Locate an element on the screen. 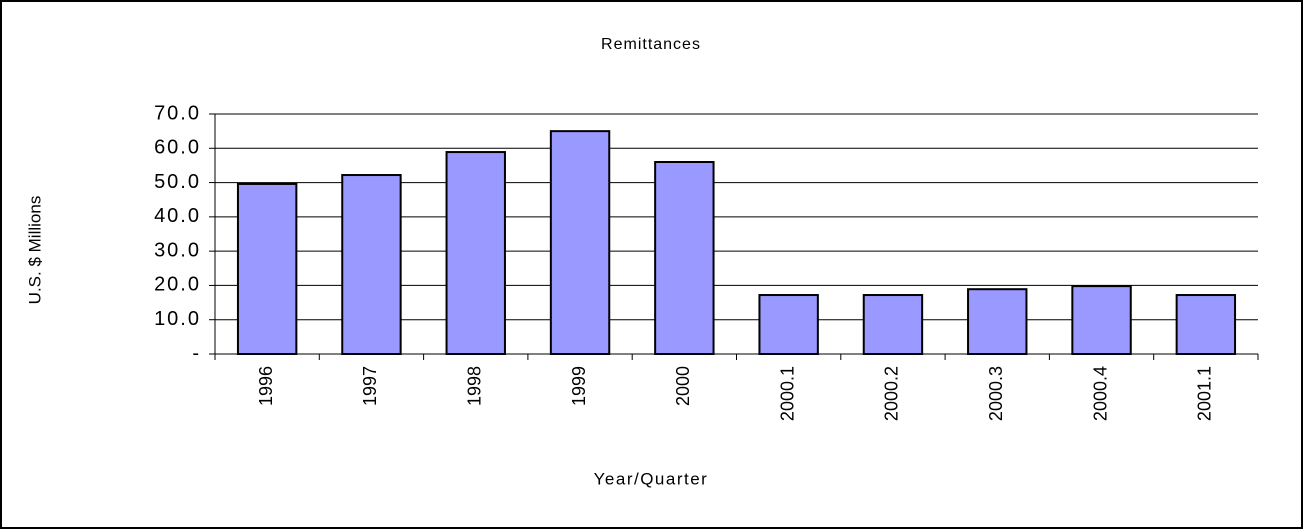 This screenshot has height=529, width=1303. x-tick-label: 2000.2 is located at coordinates (892, 393).